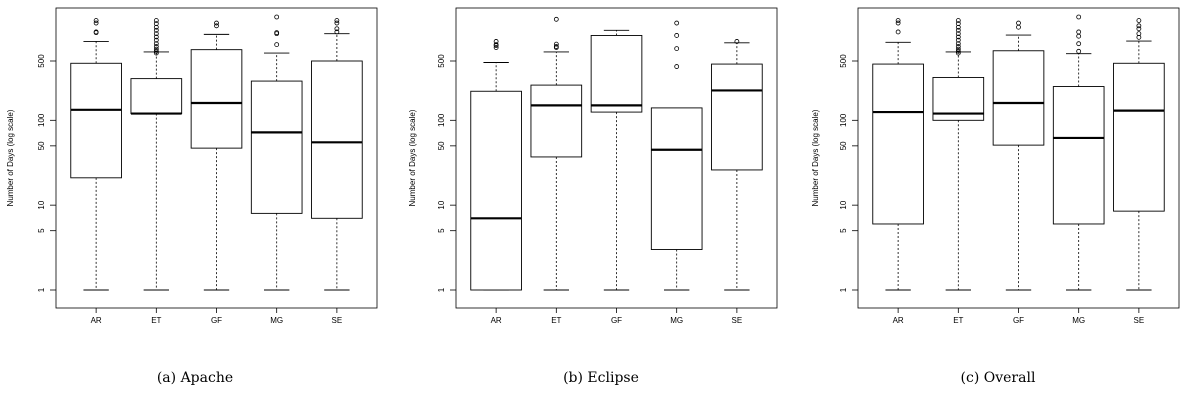 The height and width of the screenshot is (400, 1186). What do you see at coordinates (601, 378) in the screenshot?
I see `panel-caption: (b) Eclipse` at bounding box center [601, 378].